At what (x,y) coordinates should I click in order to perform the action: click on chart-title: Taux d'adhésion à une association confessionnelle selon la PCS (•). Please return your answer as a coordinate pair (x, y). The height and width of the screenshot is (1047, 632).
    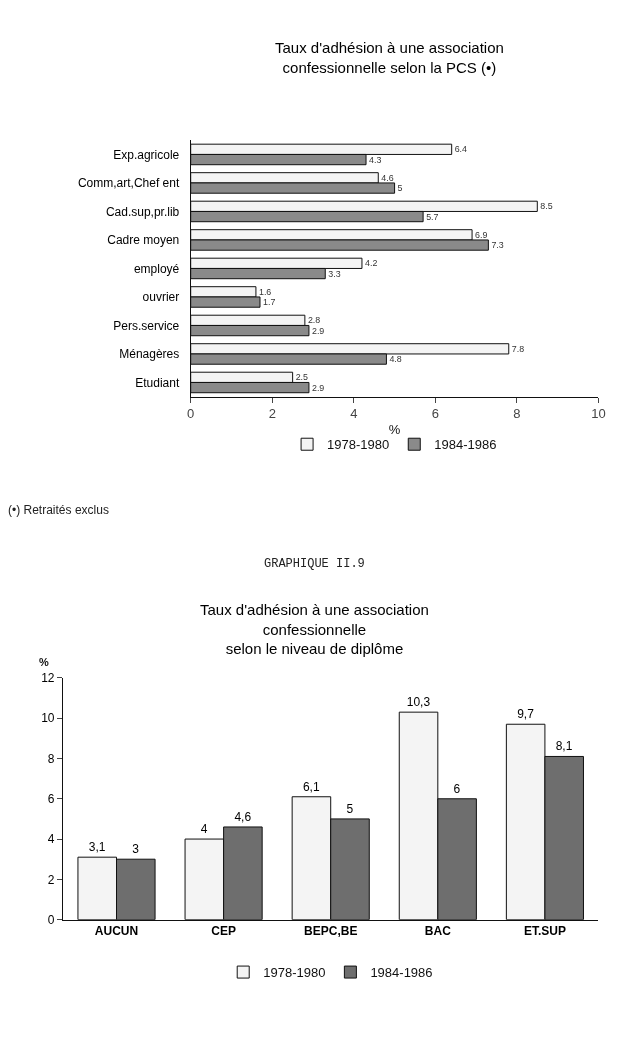
    Looking at the image, I should click on (389, 57).